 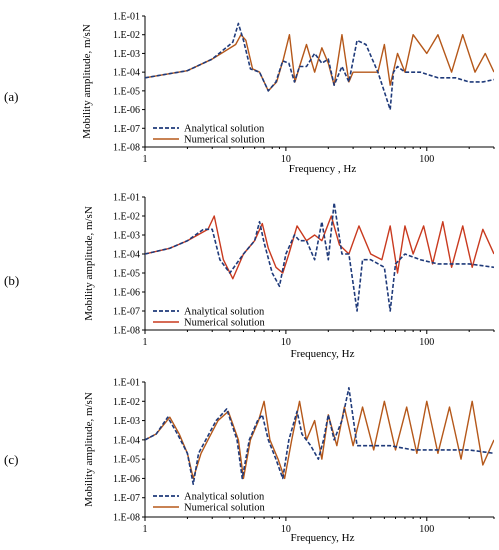 What do you see at coordinates (323, 169) in the screenshot?
I see `x-axis-label: Frequency , Hz` at bounding box center [323, 169].